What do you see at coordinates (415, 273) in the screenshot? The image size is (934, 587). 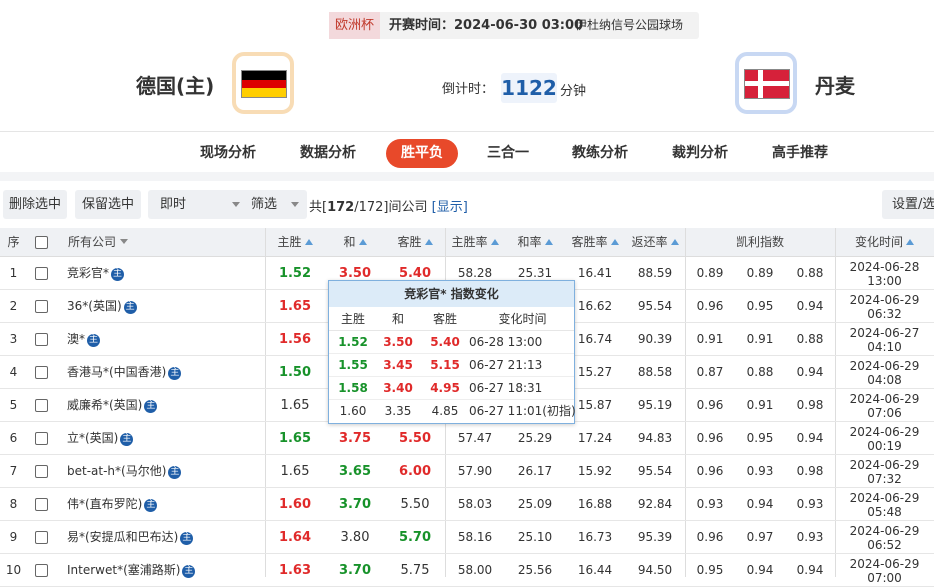 I see `odds: 5.40` at bounding box center [415, 273].